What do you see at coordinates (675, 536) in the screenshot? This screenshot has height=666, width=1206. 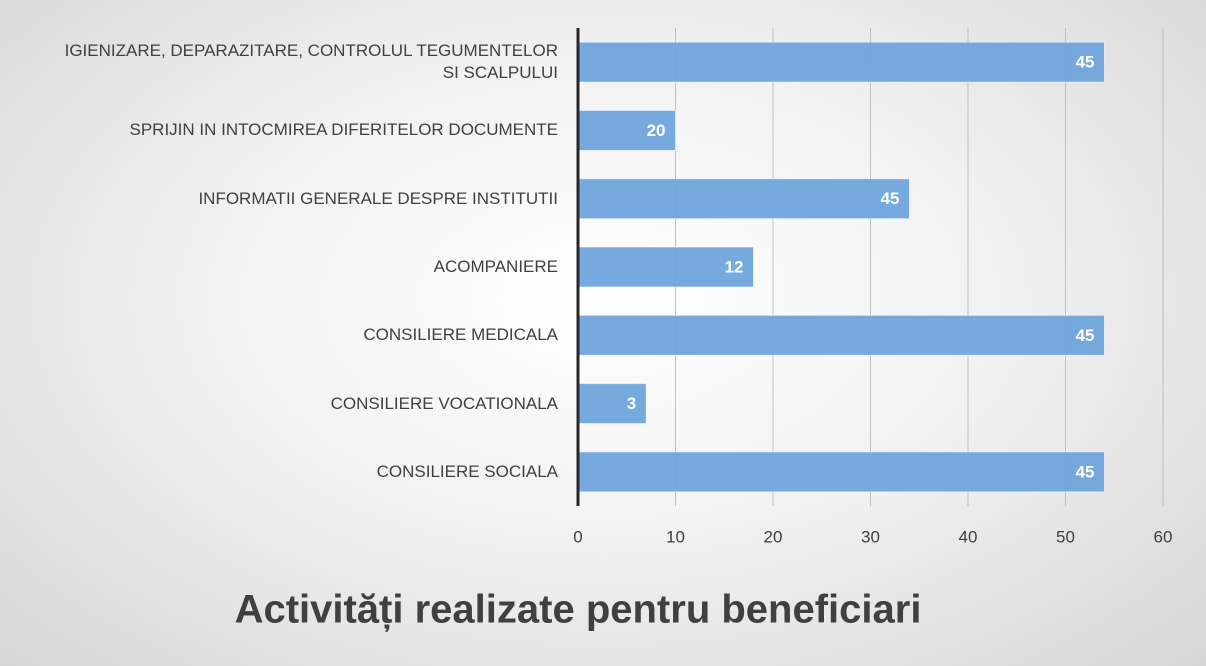 I see `x-tick-label: 10` at bounding box center [675, 536].